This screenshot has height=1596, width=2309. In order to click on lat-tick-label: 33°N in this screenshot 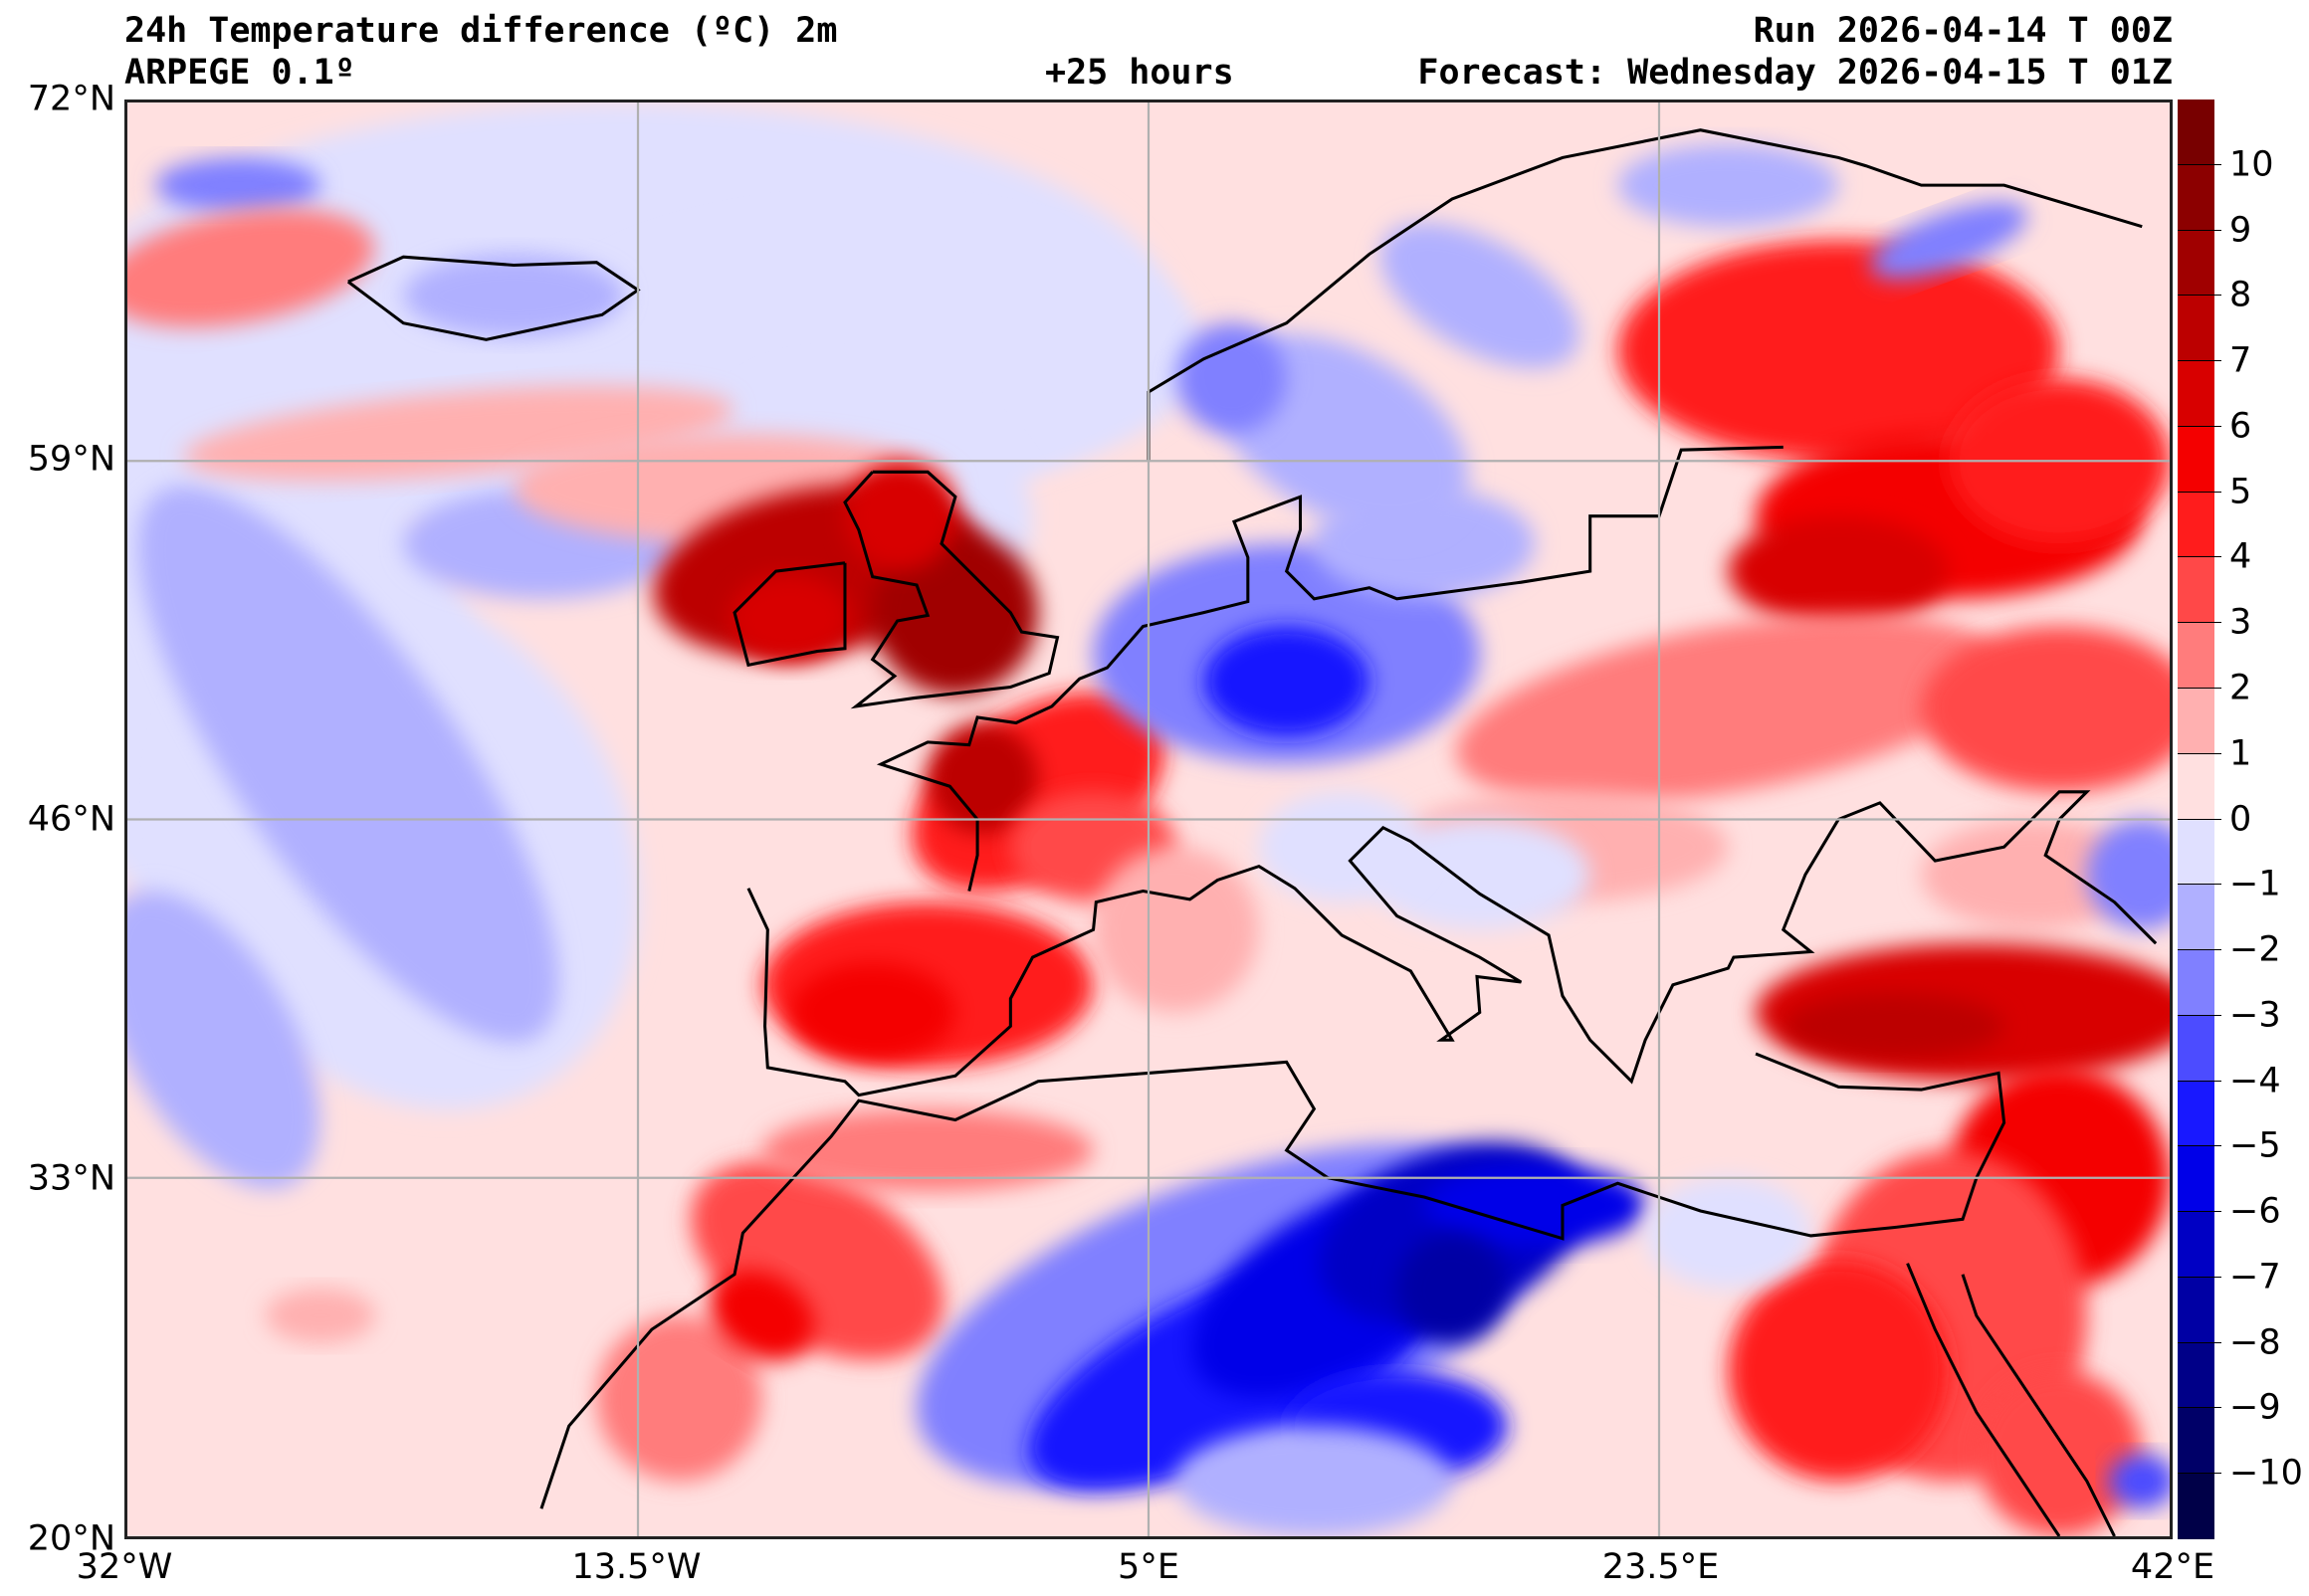, I will do `click(71, 1179)`.